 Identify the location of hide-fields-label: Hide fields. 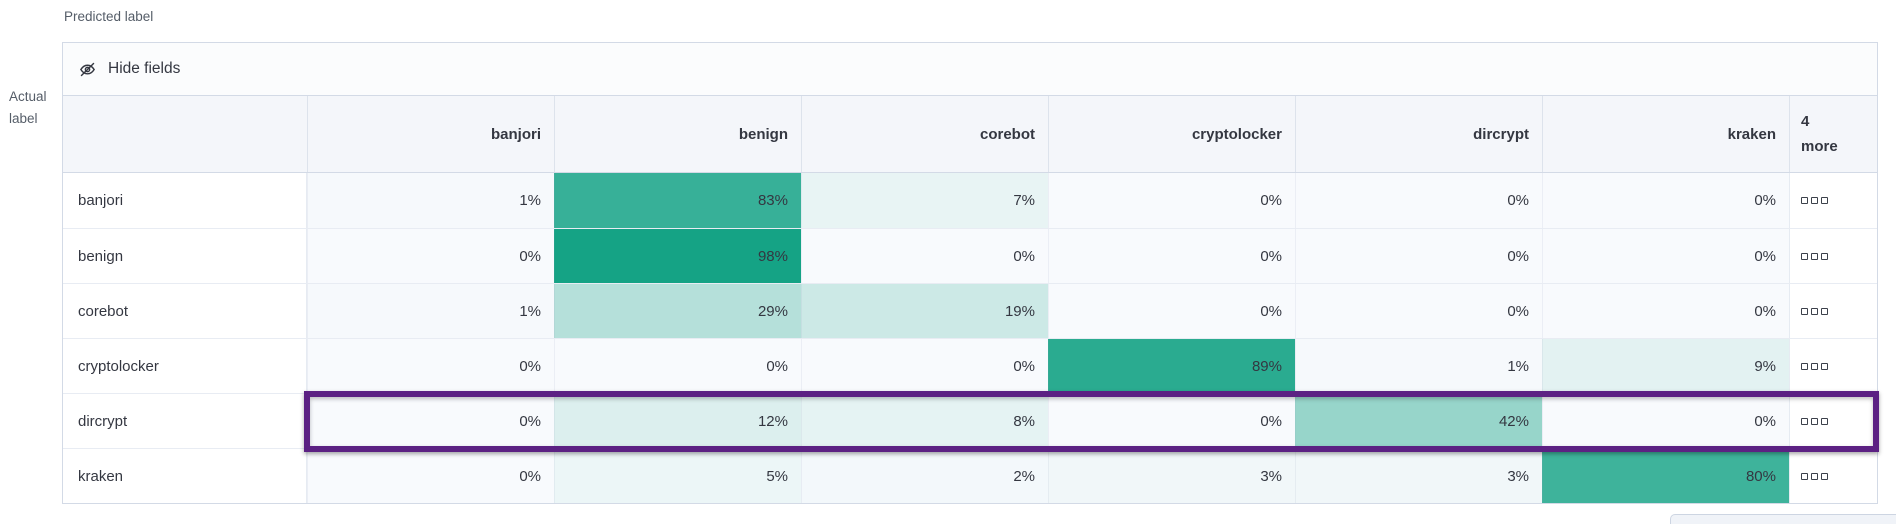
(144, 68).